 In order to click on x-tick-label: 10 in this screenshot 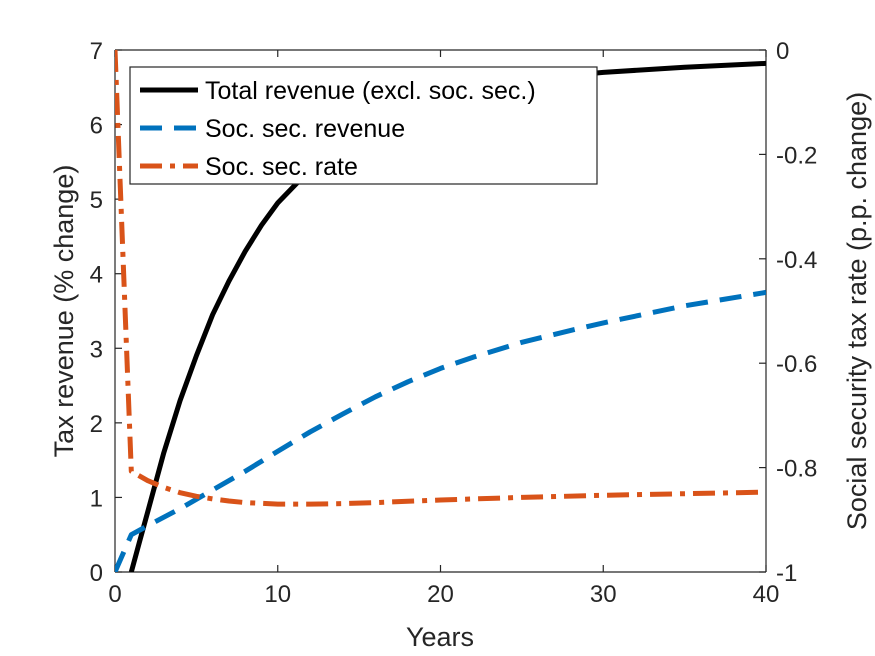, I will do `click(277, 594)`.